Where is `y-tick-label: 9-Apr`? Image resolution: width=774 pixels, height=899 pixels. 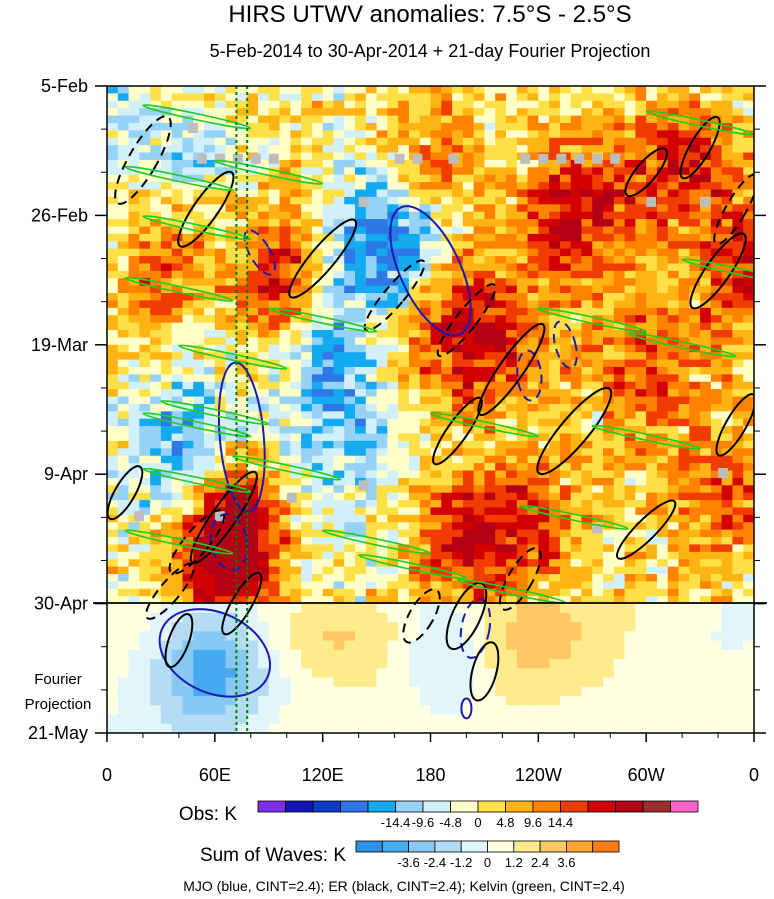 y-tick-label: 9-Apr is located at coordinates (66, 474).